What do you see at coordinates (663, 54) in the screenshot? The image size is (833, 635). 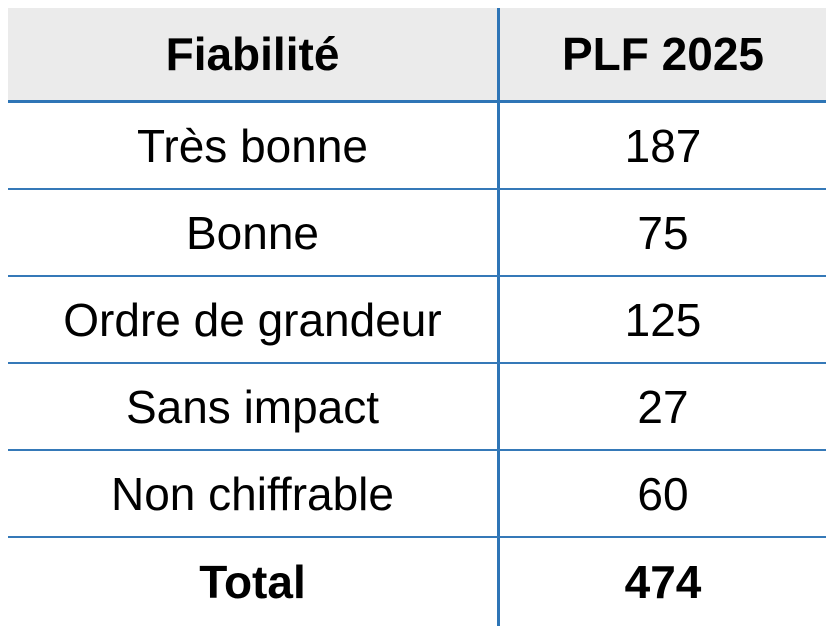 I see `header-cell-plf-2025: PLF 2025` at bounding box center [663, 54].